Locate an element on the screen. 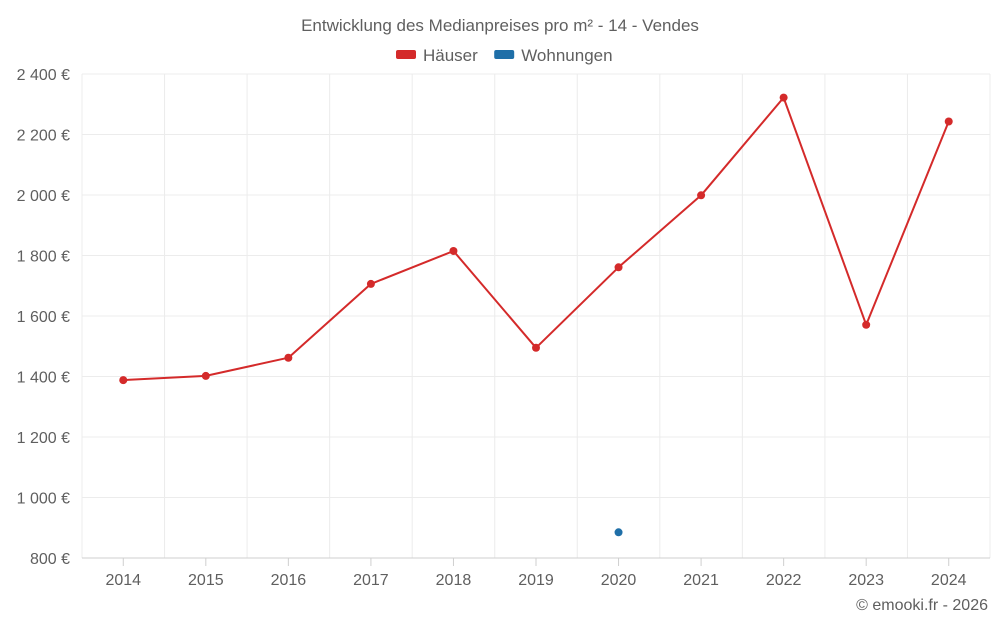 The width and height of the screenshot is (1000, 625). y-tick-label: 1 400 € is located at coordinates (43, 378).